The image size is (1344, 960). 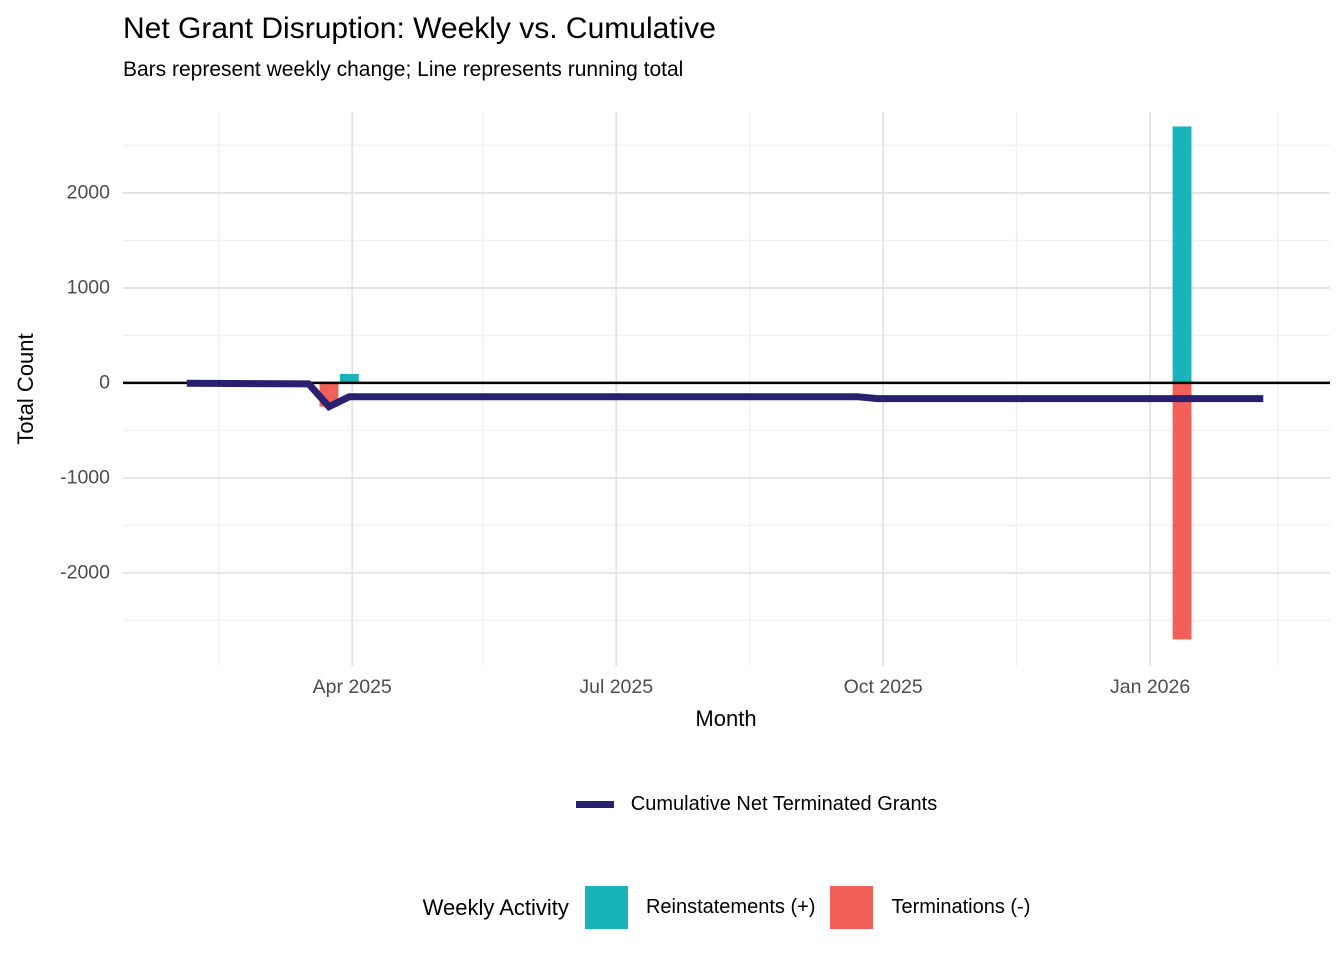 I want to click on x-tick-label: Jul 2025, so click(x=616, y=687).